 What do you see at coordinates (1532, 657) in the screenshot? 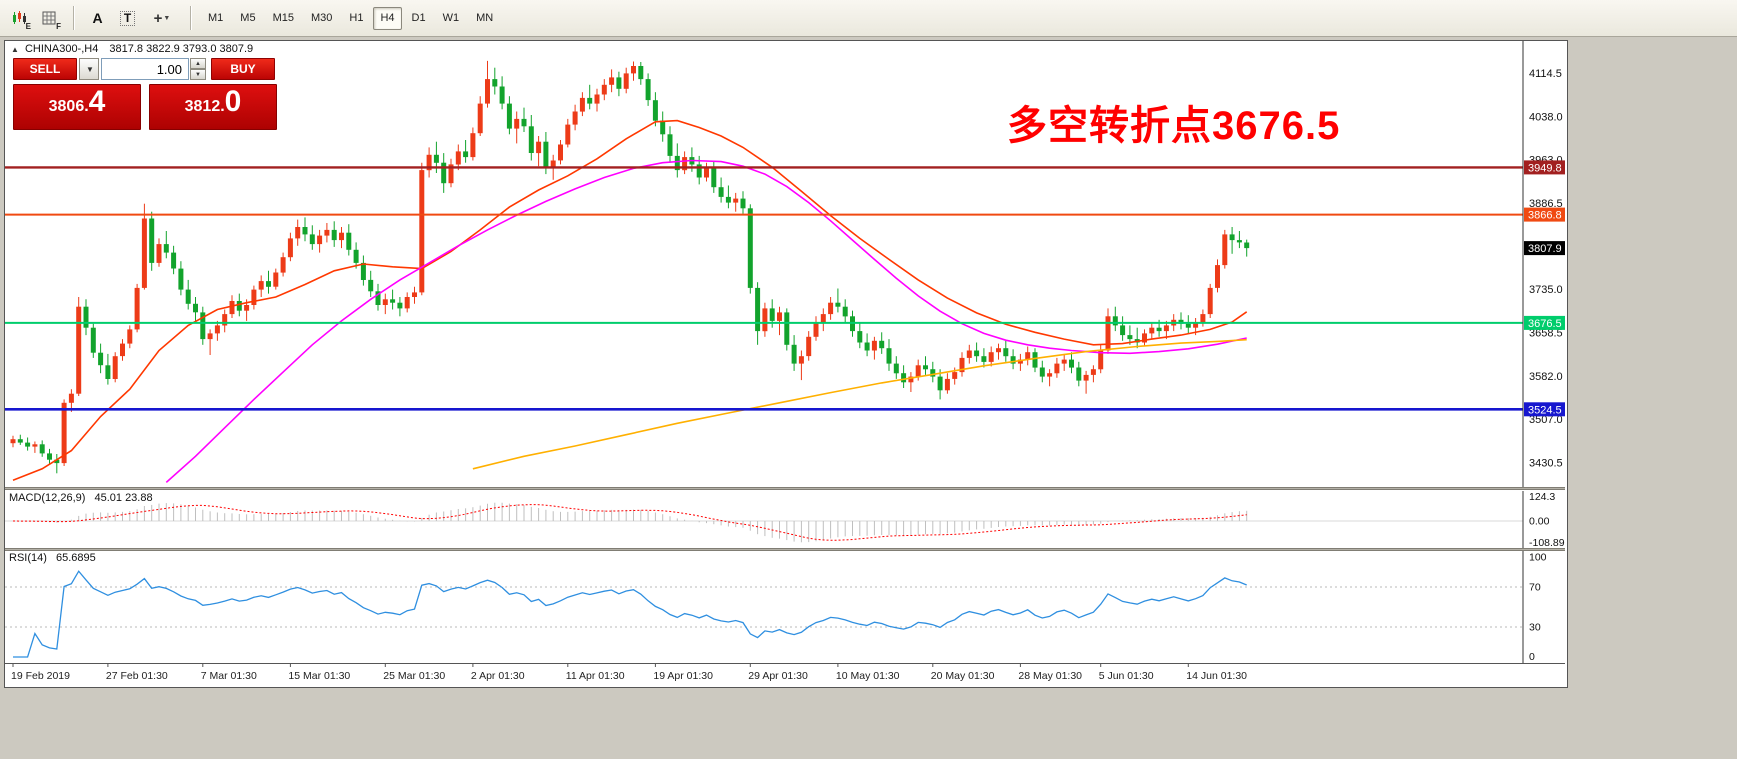
I see `svg-text: 0` at bounding box center [1532, 657].